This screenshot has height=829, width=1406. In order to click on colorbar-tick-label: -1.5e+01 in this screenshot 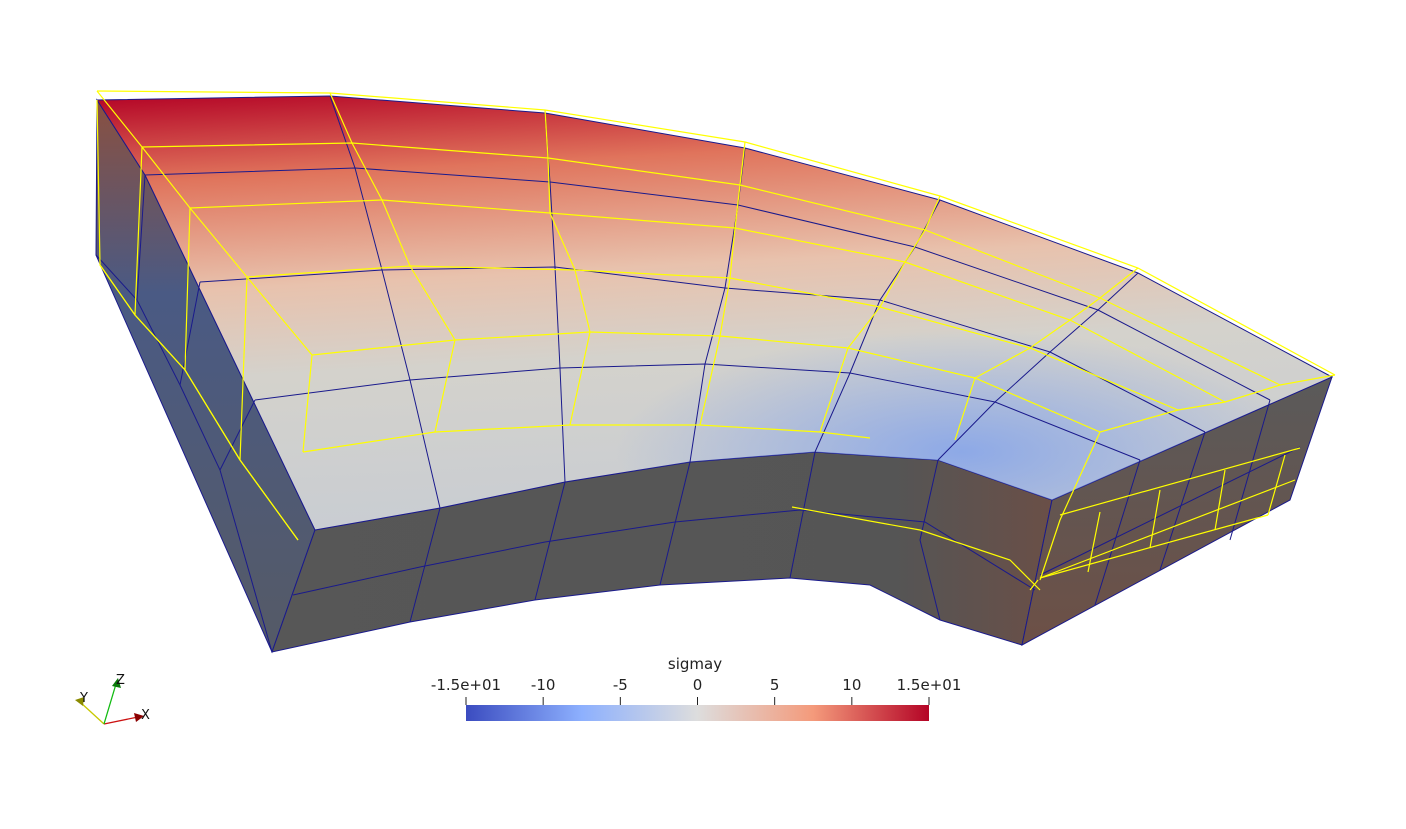, I will do `click(466, 685)`.